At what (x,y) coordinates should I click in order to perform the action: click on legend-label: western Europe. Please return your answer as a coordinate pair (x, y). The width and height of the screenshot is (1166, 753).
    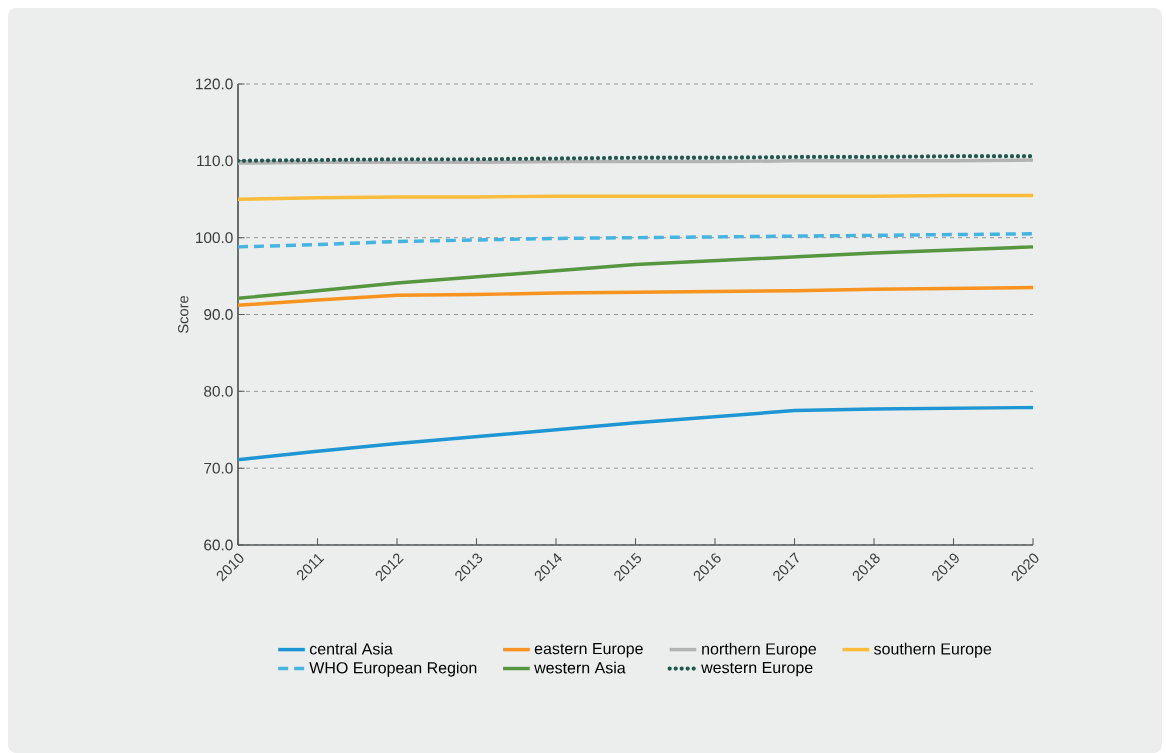
    Looking at the image, I should click on (757, 669).